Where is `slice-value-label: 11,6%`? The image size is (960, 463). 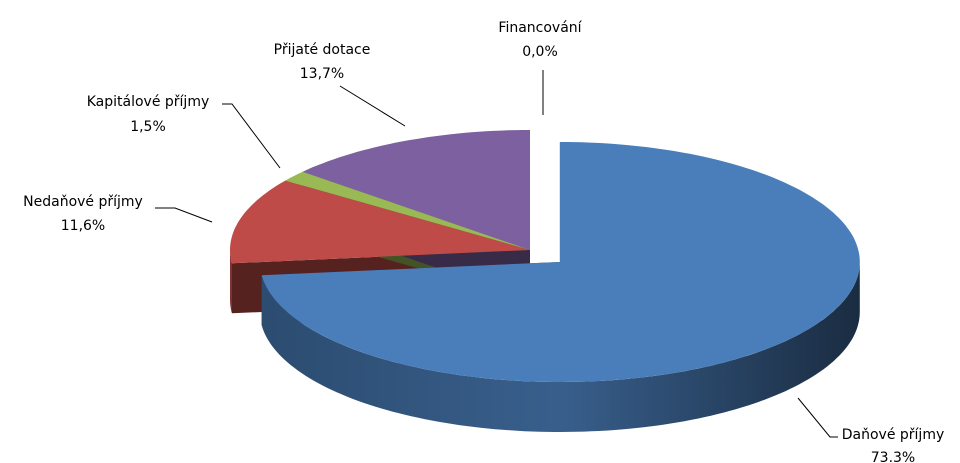
slice-value-label: 11,6% is located at coordinates (83, 226).